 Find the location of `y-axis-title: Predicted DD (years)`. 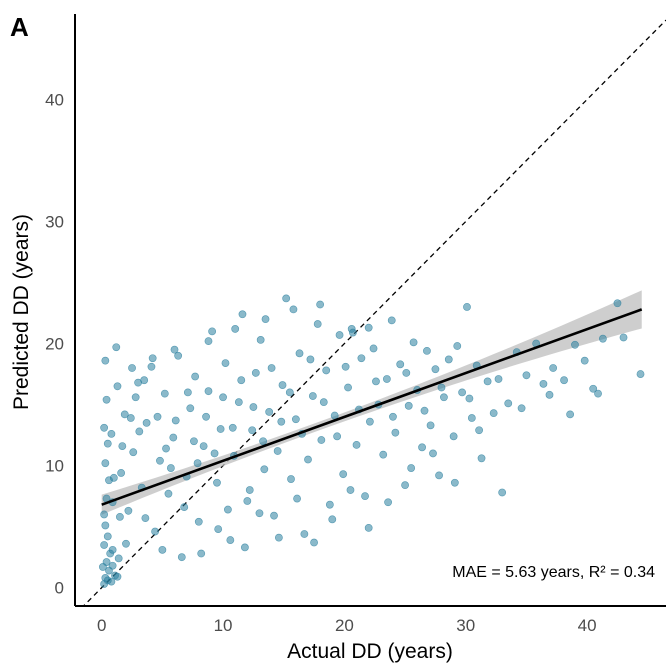

y-axis-title: Predicted DD (years) is located at coordinates (21, 312).